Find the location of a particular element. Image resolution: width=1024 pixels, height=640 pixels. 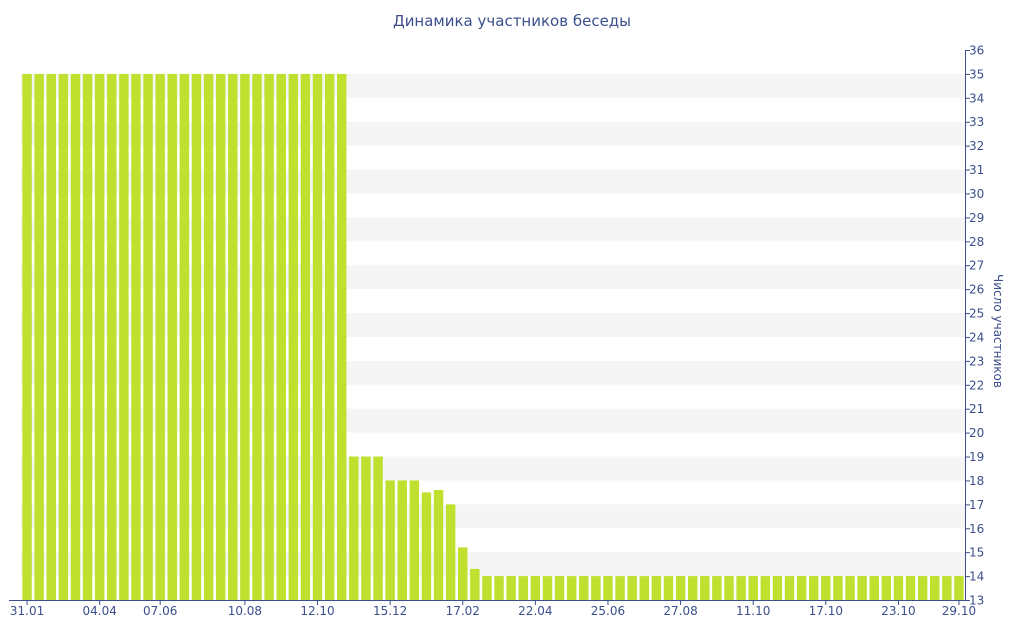

y-tick-label: 21 is located at coordinates (976, 409).